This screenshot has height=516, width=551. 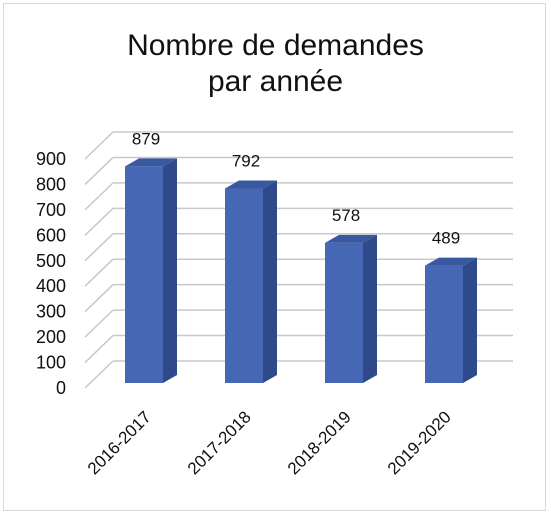 What do you see at coordinates (275, 81) in the screenshot?
I see `chart-title-line-2: par année` at bounding box center [275, 81].